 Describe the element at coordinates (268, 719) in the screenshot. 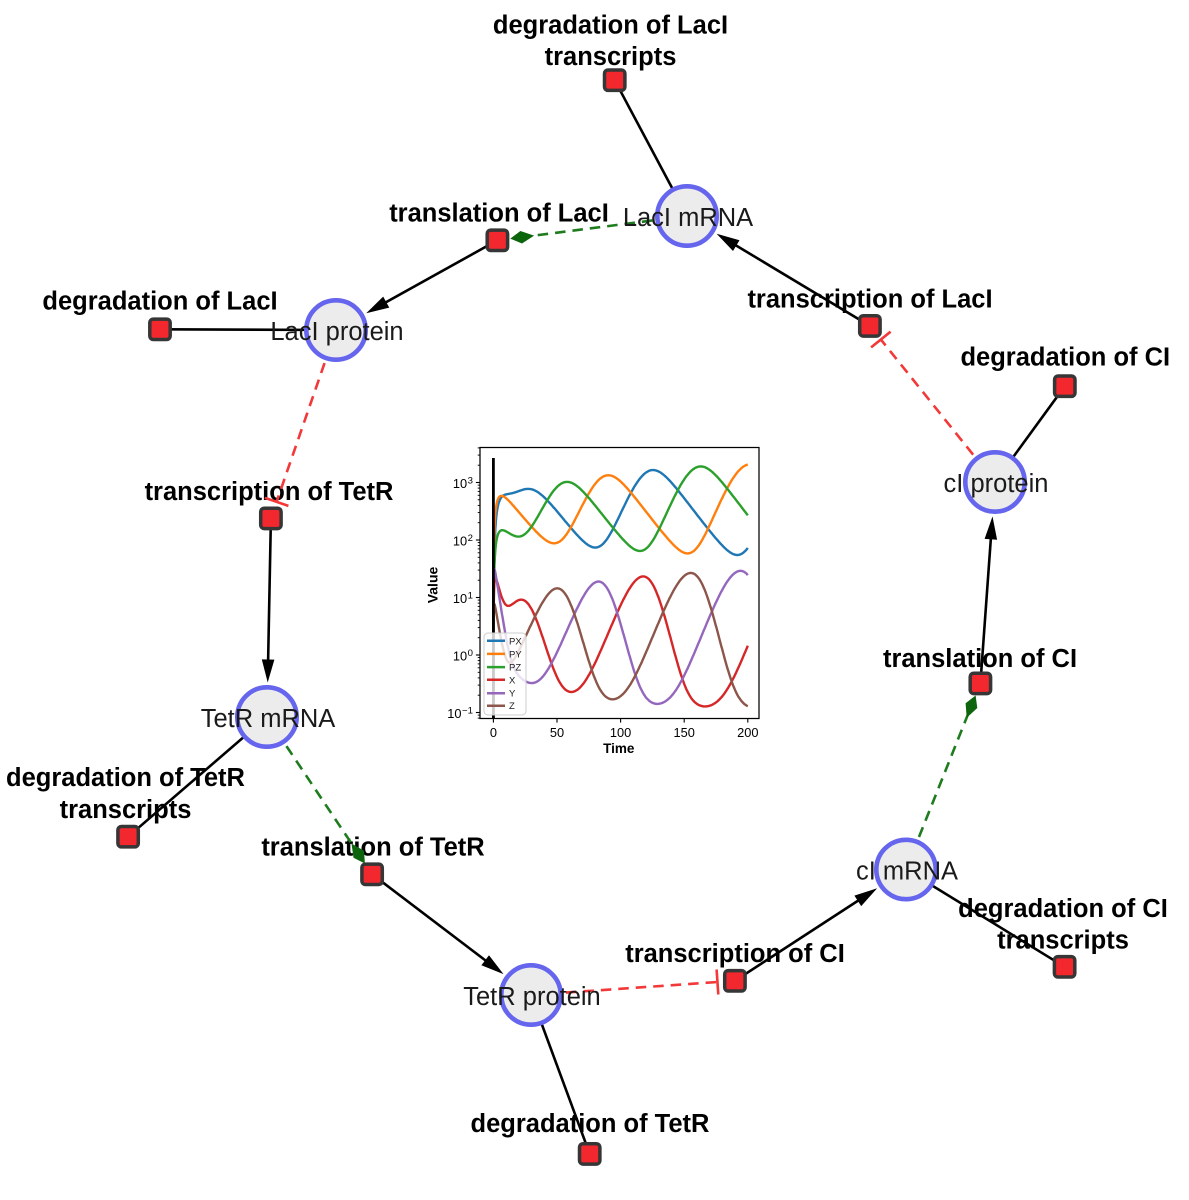

I see `svg-text: TetR mRNA` at that location.